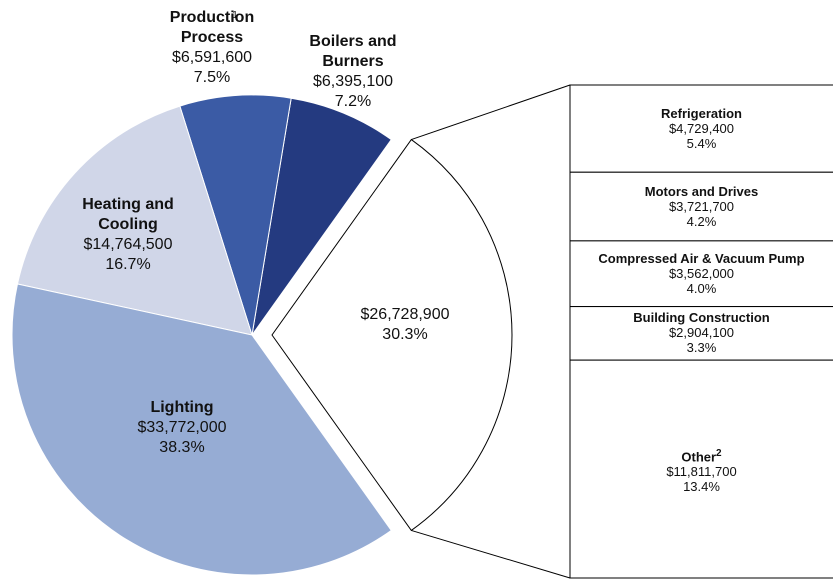 This screenshot has height=583, width=833. I want to click on slice-label: Boilers and Burners $6,395,100 7.2%, so click(352, 72).